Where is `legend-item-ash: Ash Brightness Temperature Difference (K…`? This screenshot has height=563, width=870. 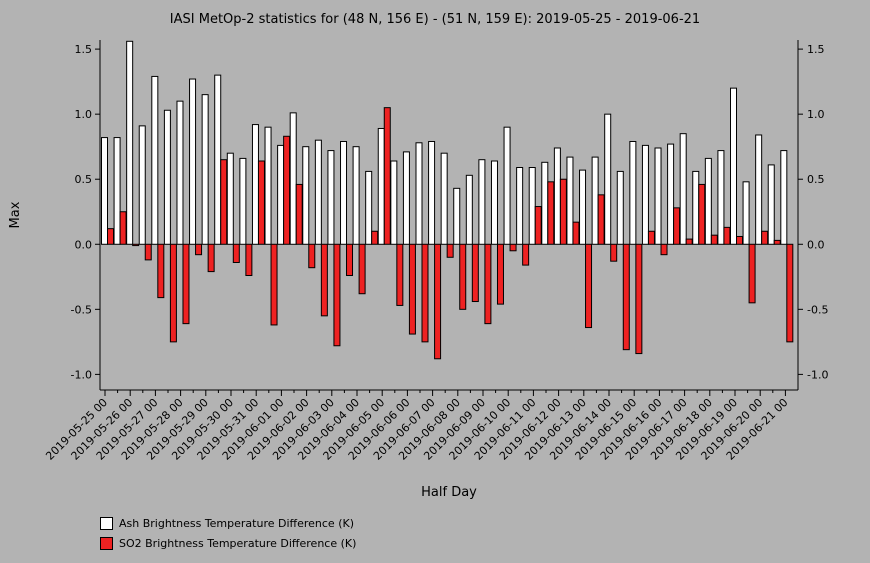 legend-item-ash: Ash Brightness Temperature Difference (K… is located at coordinates (228, 523).